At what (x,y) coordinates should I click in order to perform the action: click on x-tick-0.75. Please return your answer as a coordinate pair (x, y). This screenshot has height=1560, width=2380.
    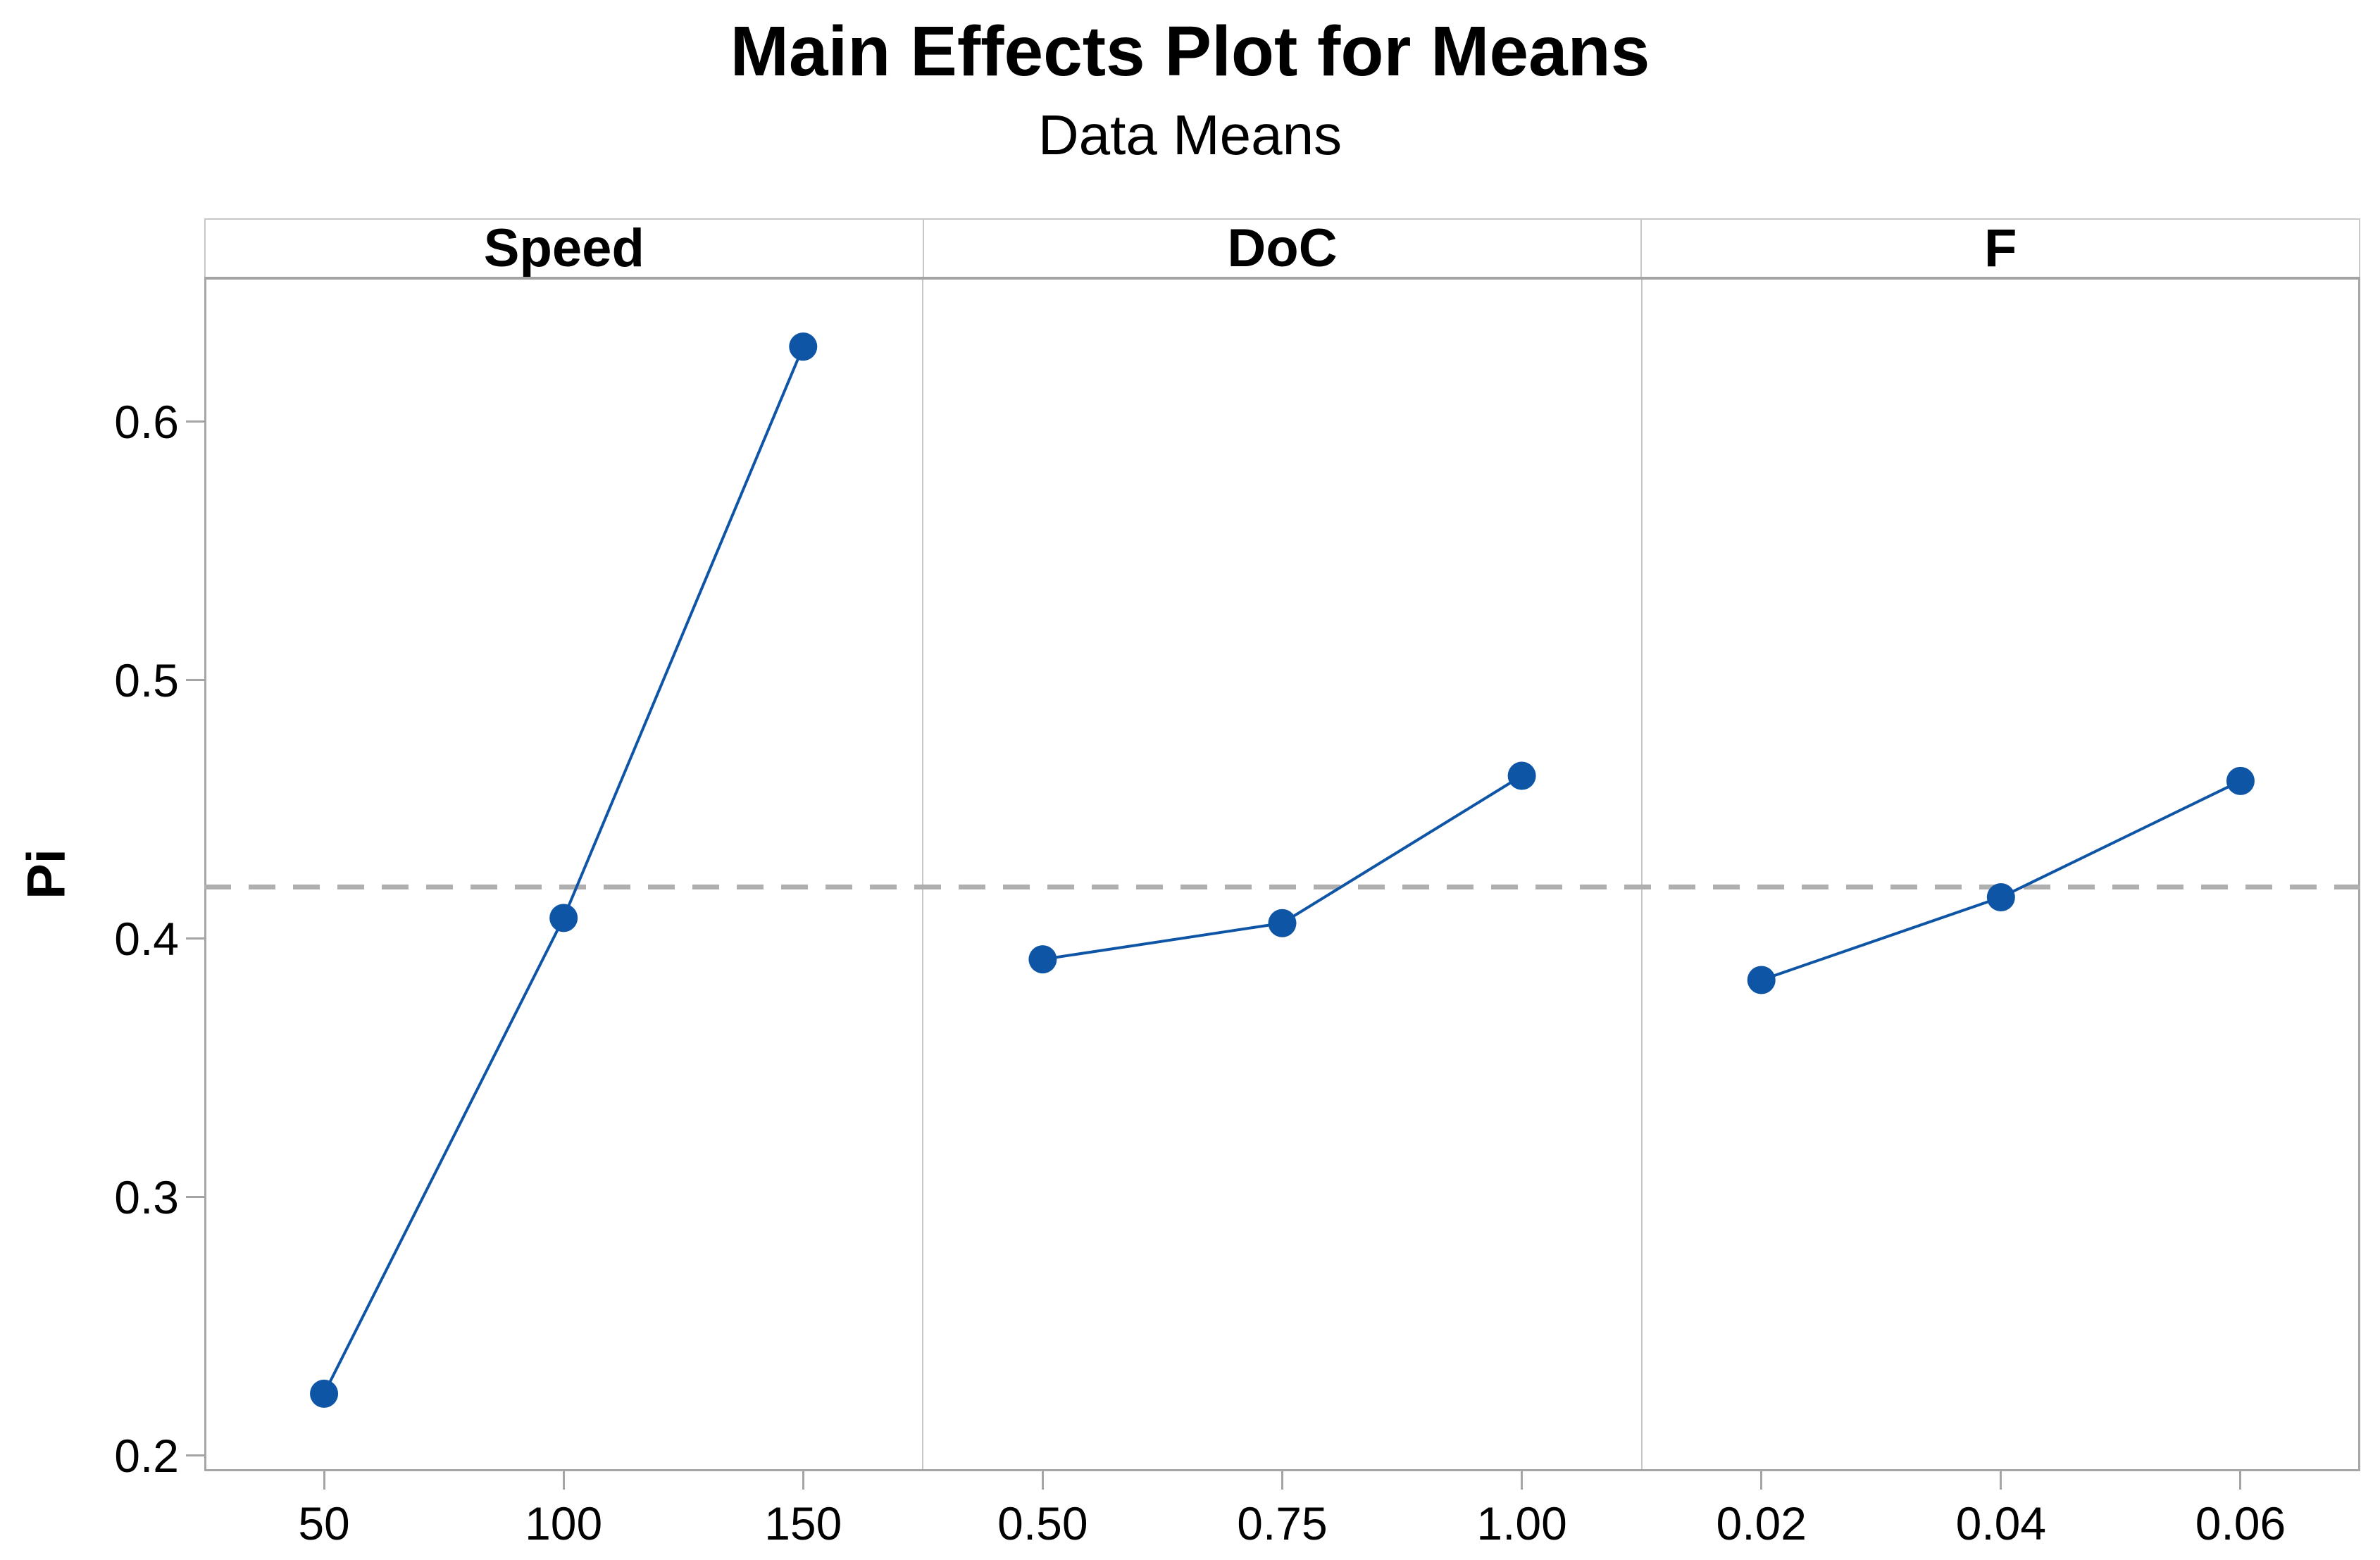
    Looking at the image, I should click on (1282, 1480).